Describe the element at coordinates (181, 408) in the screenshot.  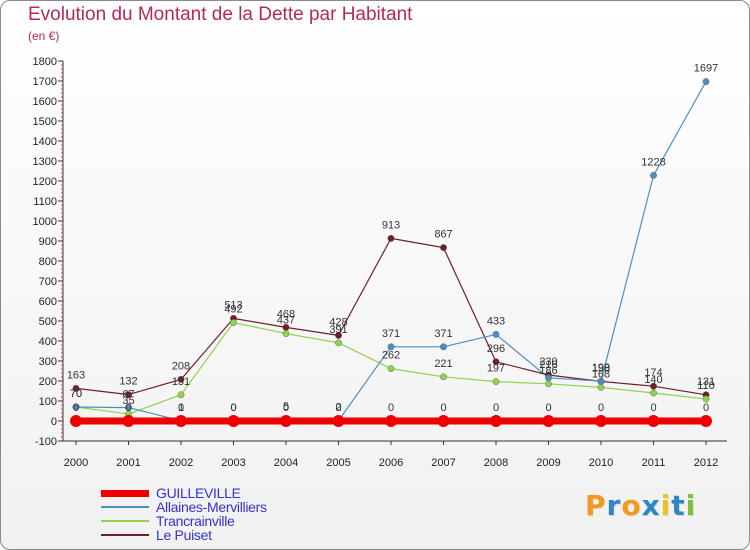
I see `data-label: 1` at that location.